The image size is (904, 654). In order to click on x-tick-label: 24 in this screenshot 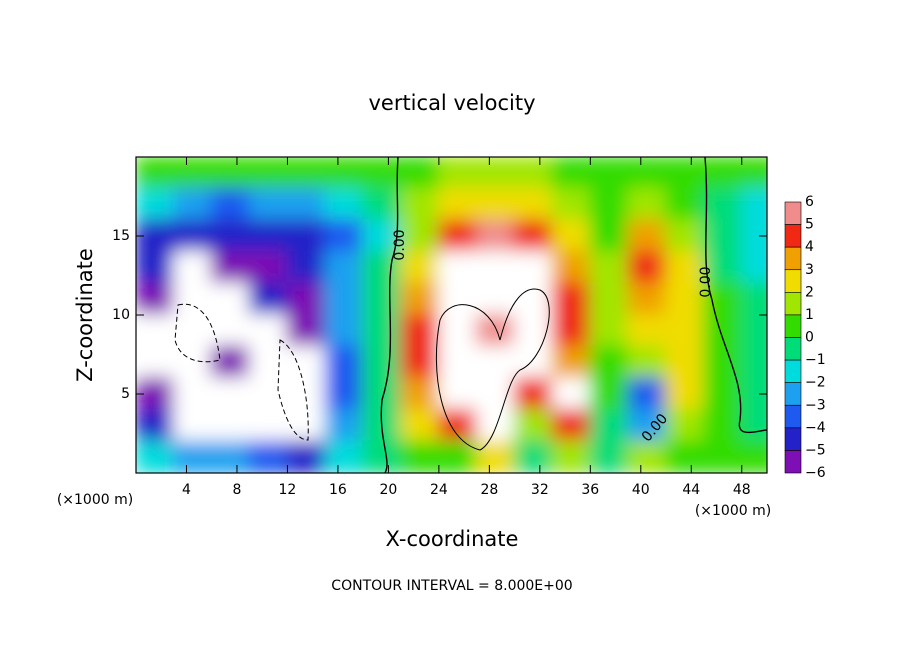, I will do `click(439, 490)`.